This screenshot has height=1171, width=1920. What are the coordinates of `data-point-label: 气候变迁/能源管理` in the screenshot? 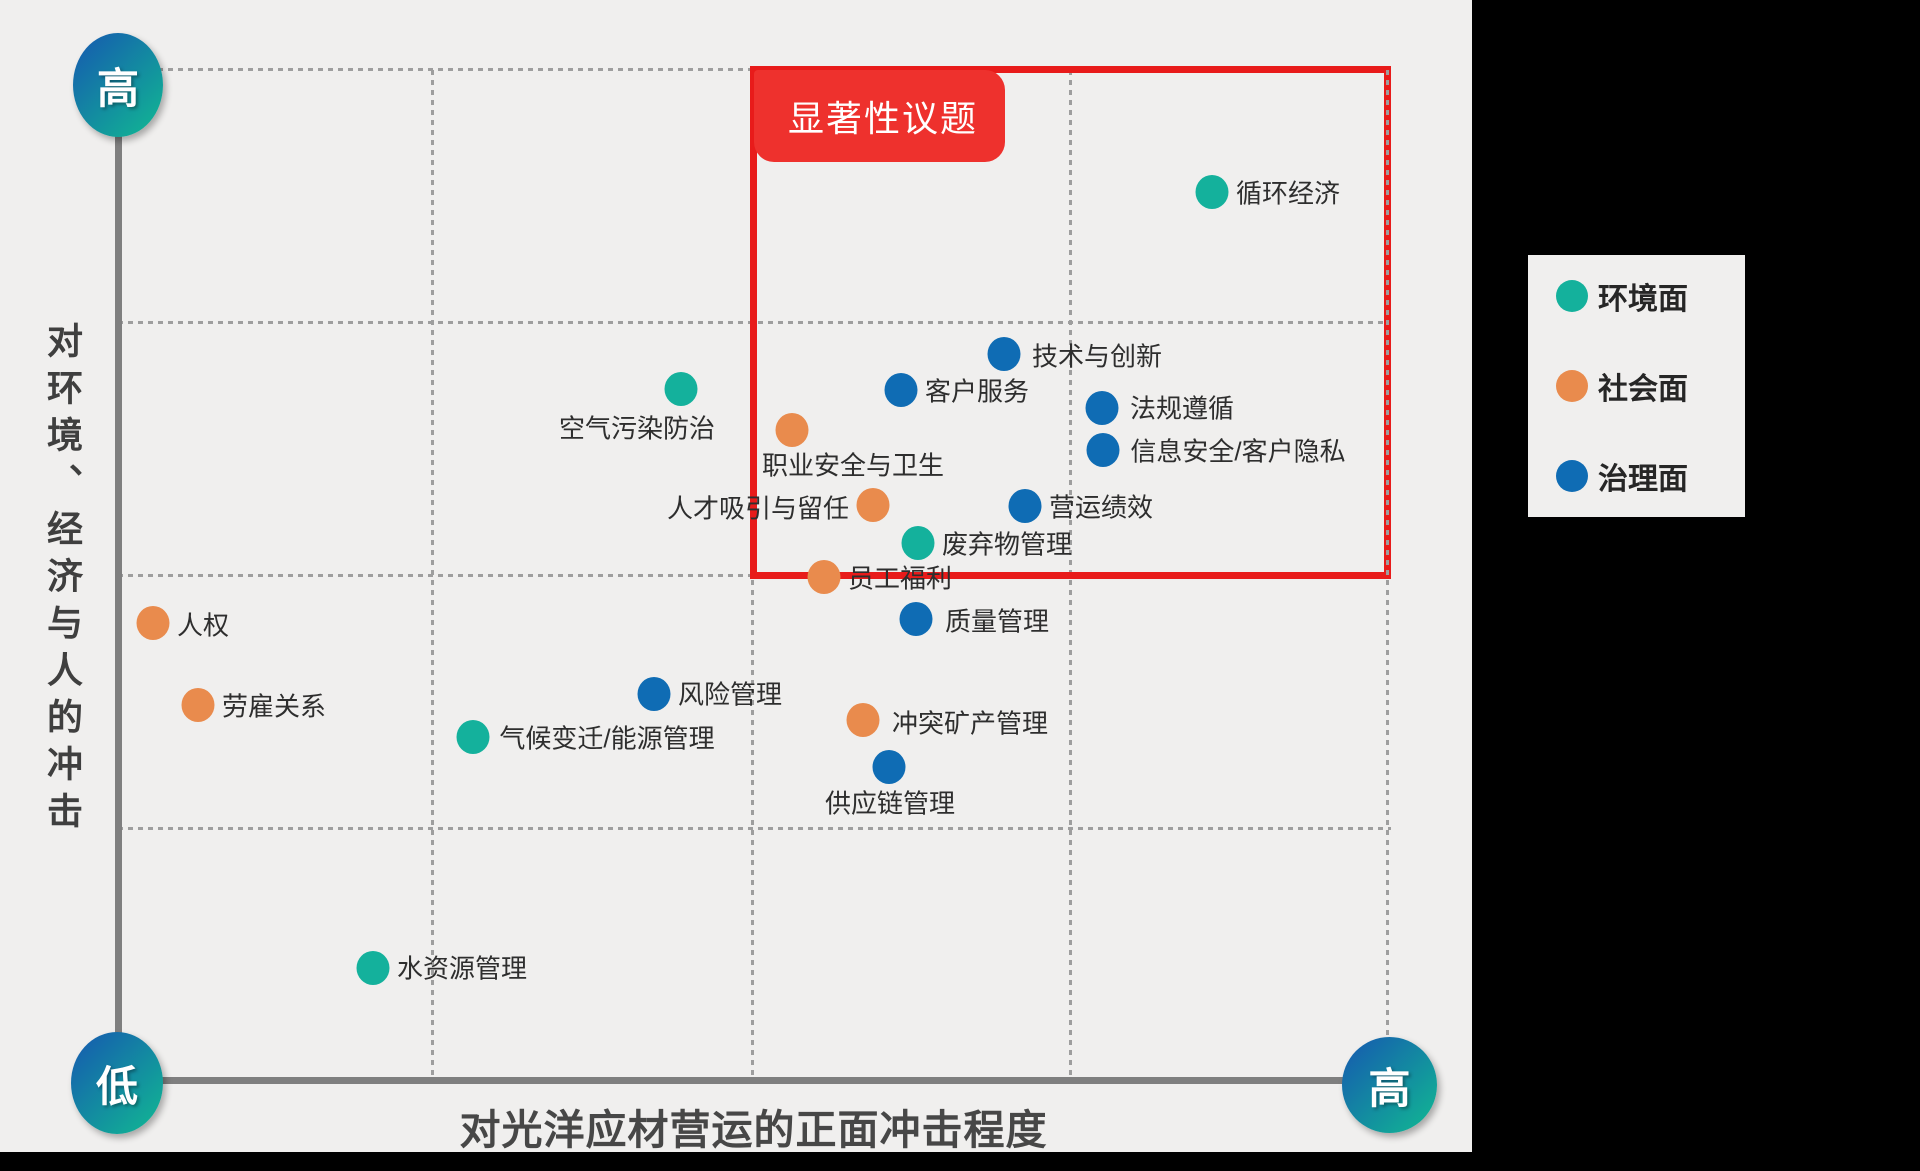 It's located at (607, 738).